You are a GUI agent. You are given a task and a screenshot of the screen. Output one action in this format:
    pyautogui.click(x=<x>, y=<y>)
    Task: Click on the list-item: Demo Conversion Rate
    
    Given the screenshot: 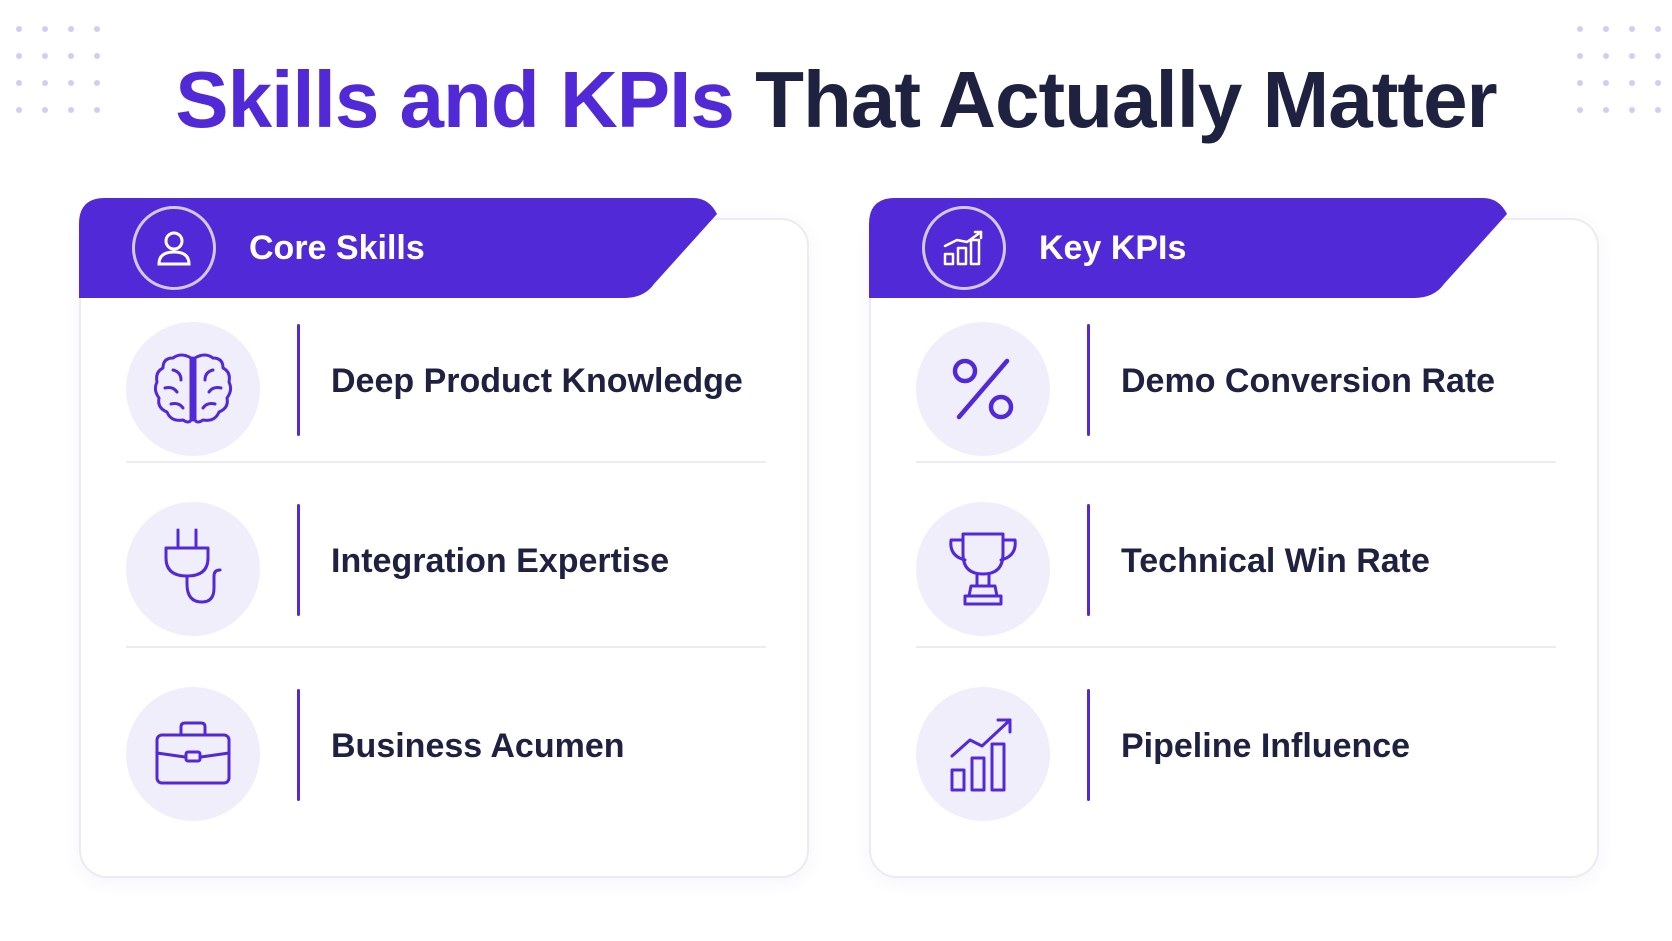 What is the action you would take?
    pyautogui.click(x=1236, y=387)
    